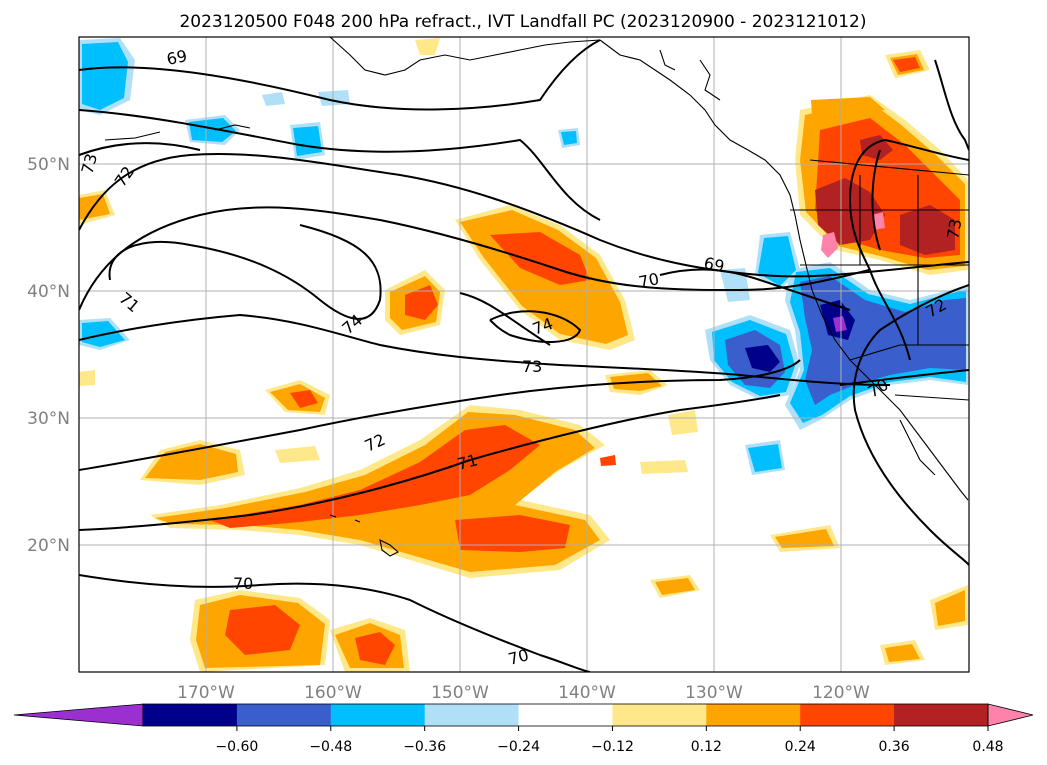  What do you see at coordinates (523, 693) in the screenshot?
I see `lon-axis: 170°W 160°W 150°W 140°W 130°W 120°W` at bounding box center [523, 693].